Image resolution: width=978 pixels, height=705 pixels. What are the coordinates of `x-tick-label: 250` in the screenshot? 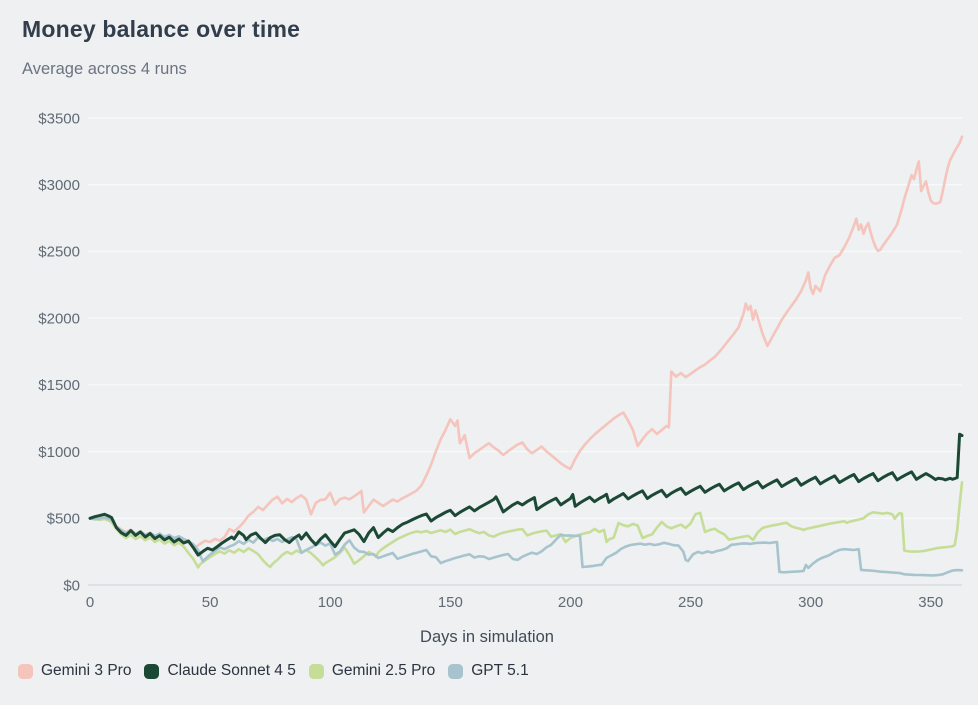 It's located at (690, 602).